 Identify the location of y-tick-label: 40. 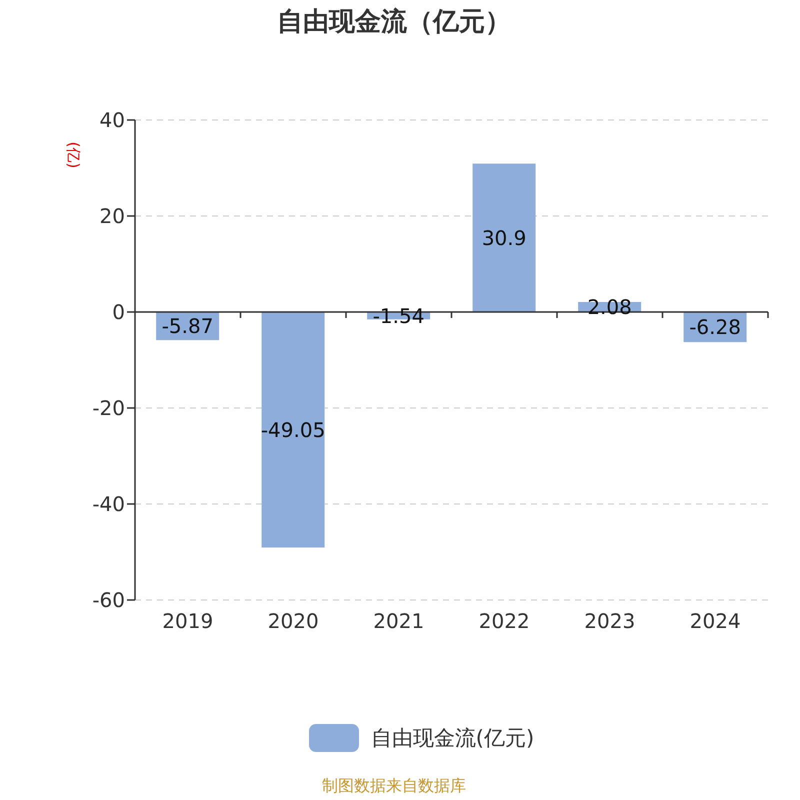
(112, 120).